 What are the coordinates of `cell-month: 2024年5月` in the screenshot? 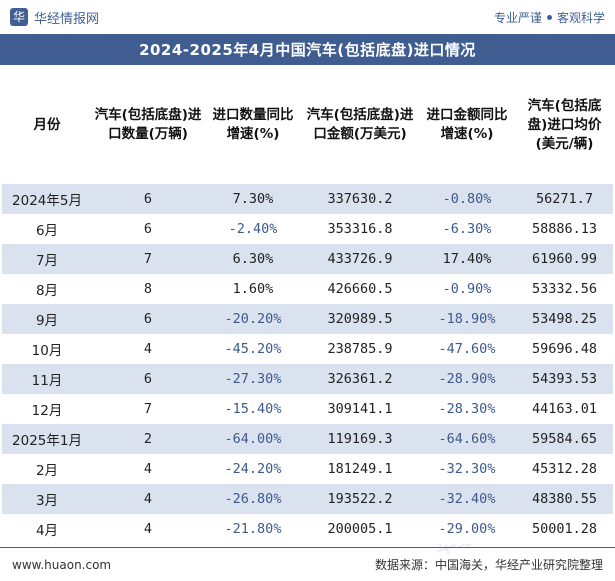 It's located at (47, 199).